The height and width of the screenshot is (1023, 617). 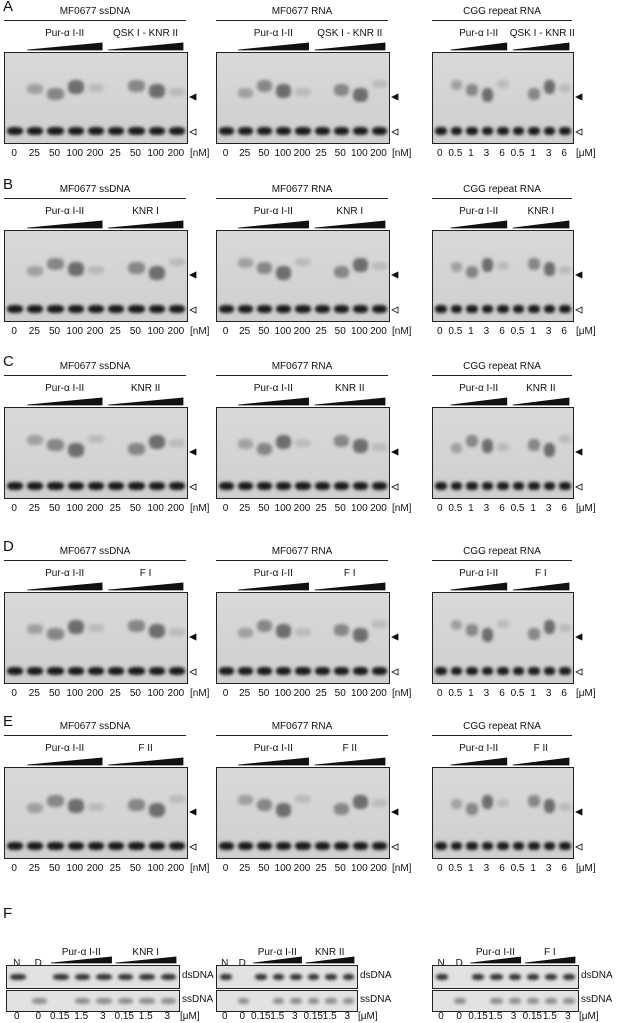 What do you see at coordinates (376, 999) in the screenshot?
I see `band-label: ssDNA` at bounding box center [376, 999].